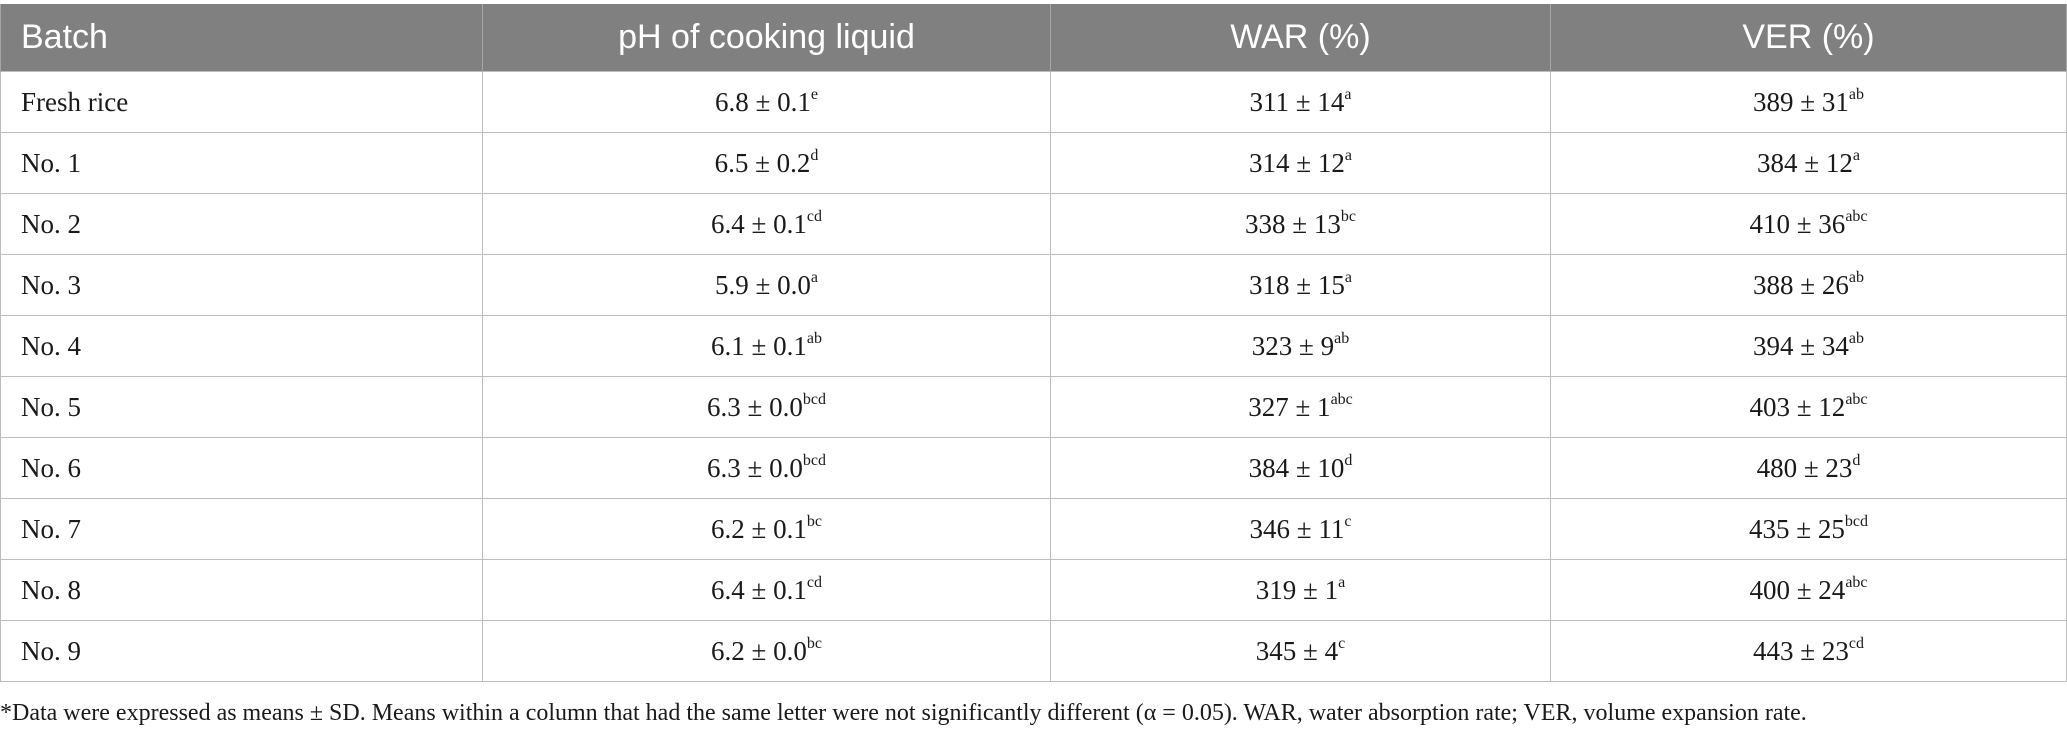 This screenshot has height=741, width=2067. I want to click on table-row: No. 4 6.1 ± 0.1ab 323 ± 9ab 394 ± 34ab, so click(1033, 346).